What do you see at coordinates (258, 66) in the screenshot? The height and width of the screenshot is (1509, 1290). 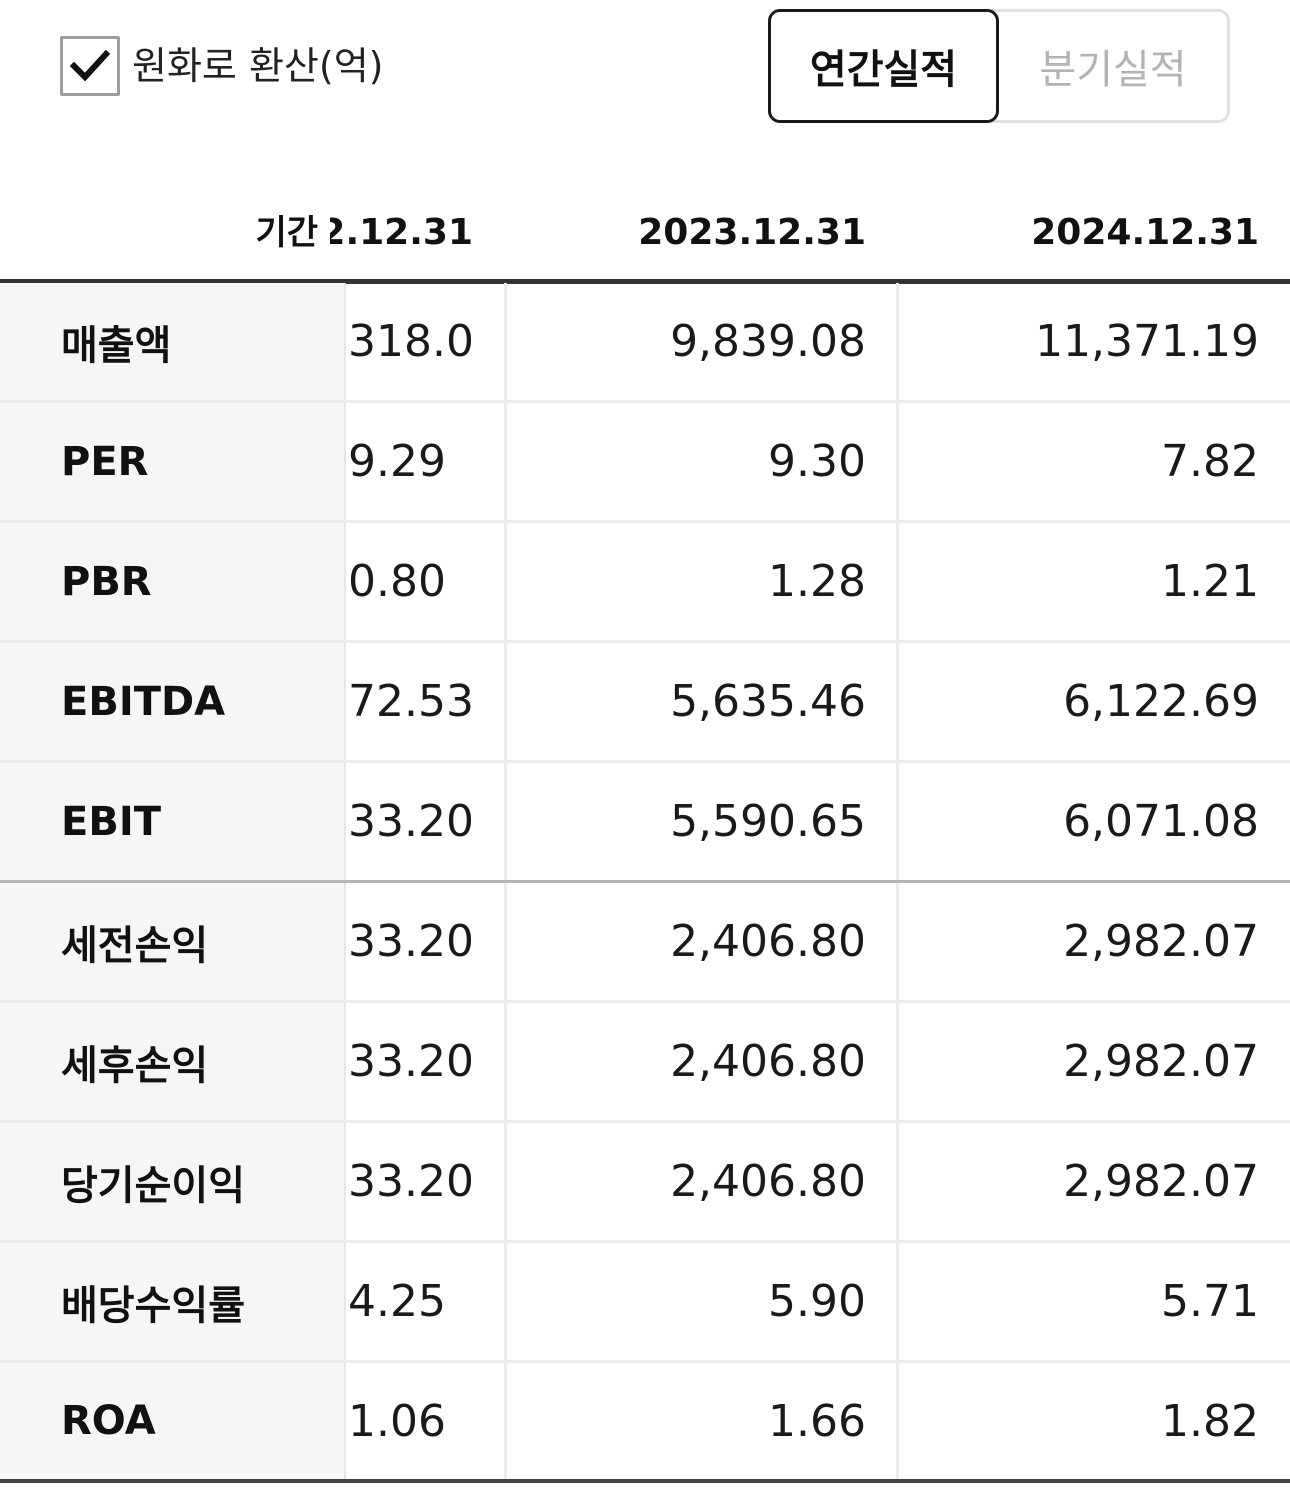 I see `krw-convert-label: 원화로 환산(억)` at bounding box center [258, 66].